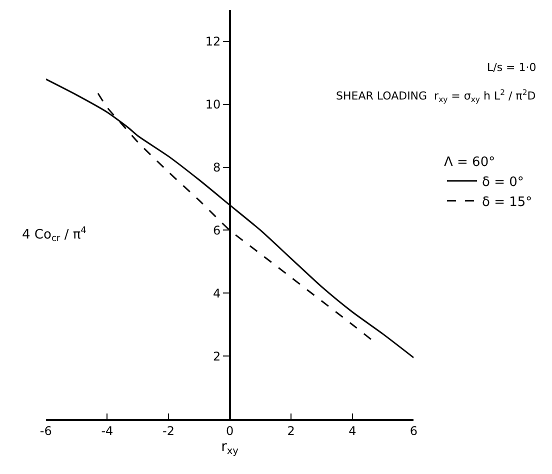  Describe the element at coordinates (503, 182) in the screenshot. I see `legend-label: δ = 0°` at that location.